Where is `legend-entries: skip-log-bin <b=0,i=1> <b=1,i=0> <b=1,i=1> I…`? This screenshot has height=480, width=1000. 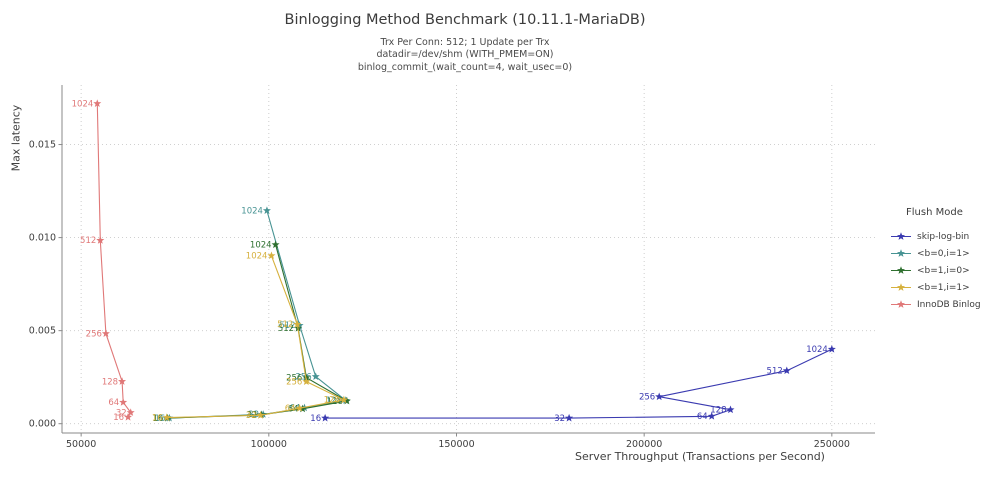 legend-entries: skip-log-bin <b=0,i=1> <b=1,i=0> <b=1,i=1> I… is located at coordinates (945, 270).